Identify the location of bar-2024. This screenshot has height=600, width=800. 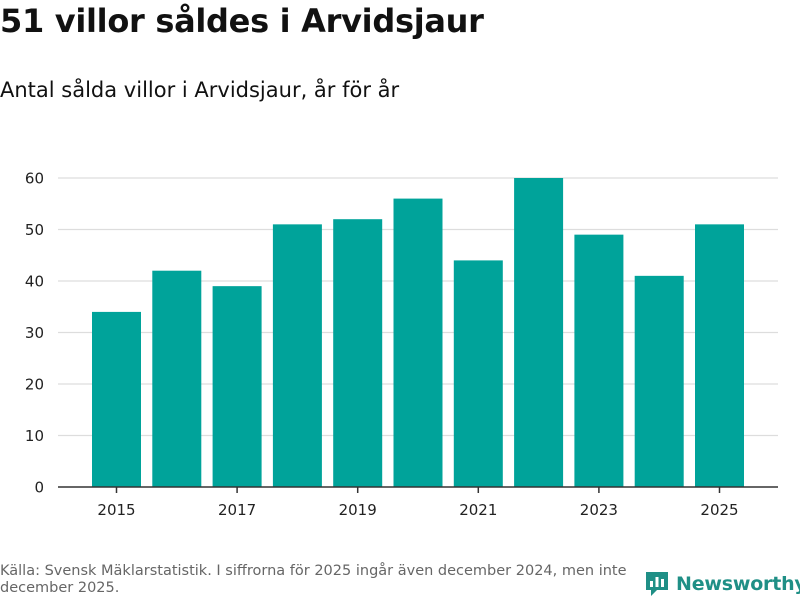
(659, 381).